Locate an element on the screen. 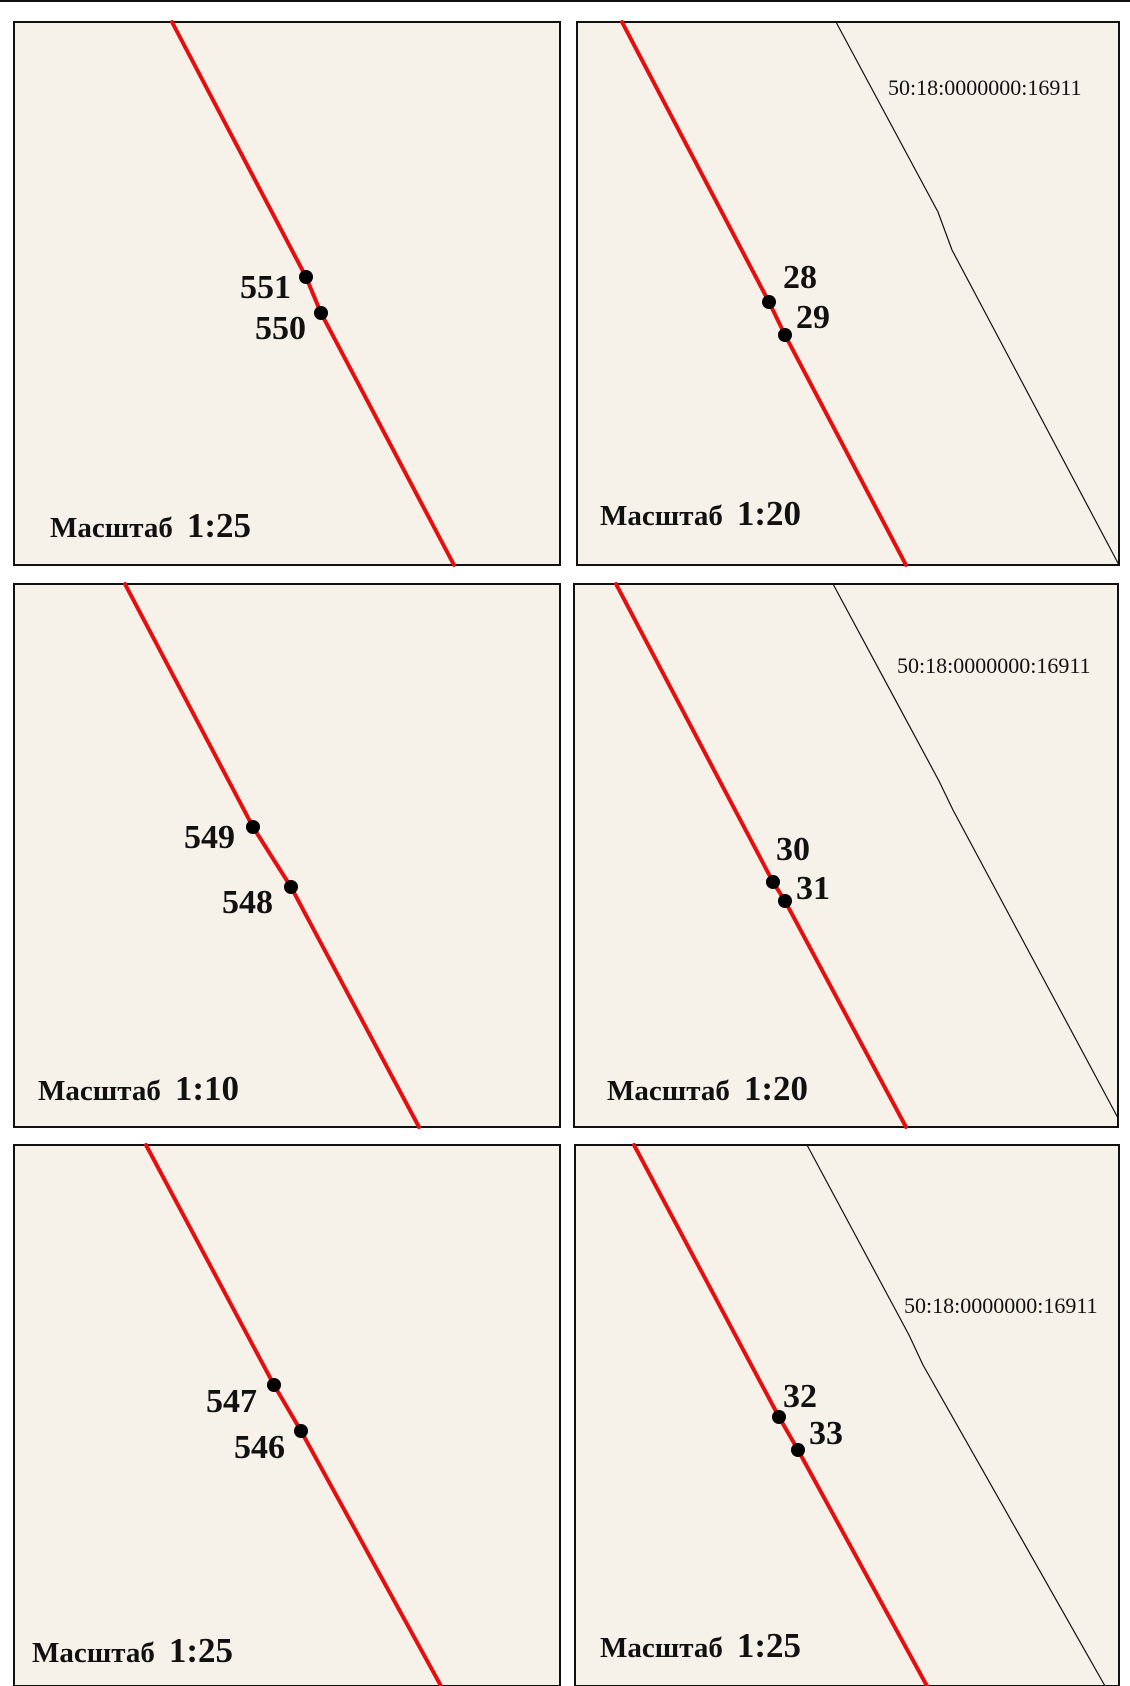 The image size is (1130, 1686). scale-label: Масштаб 1:10 is located at coordinates (138, 1088).